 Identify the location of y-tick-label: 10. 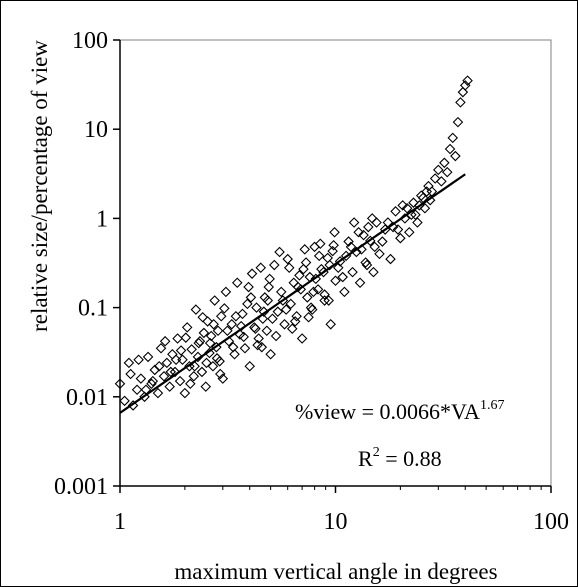
(96, 130).